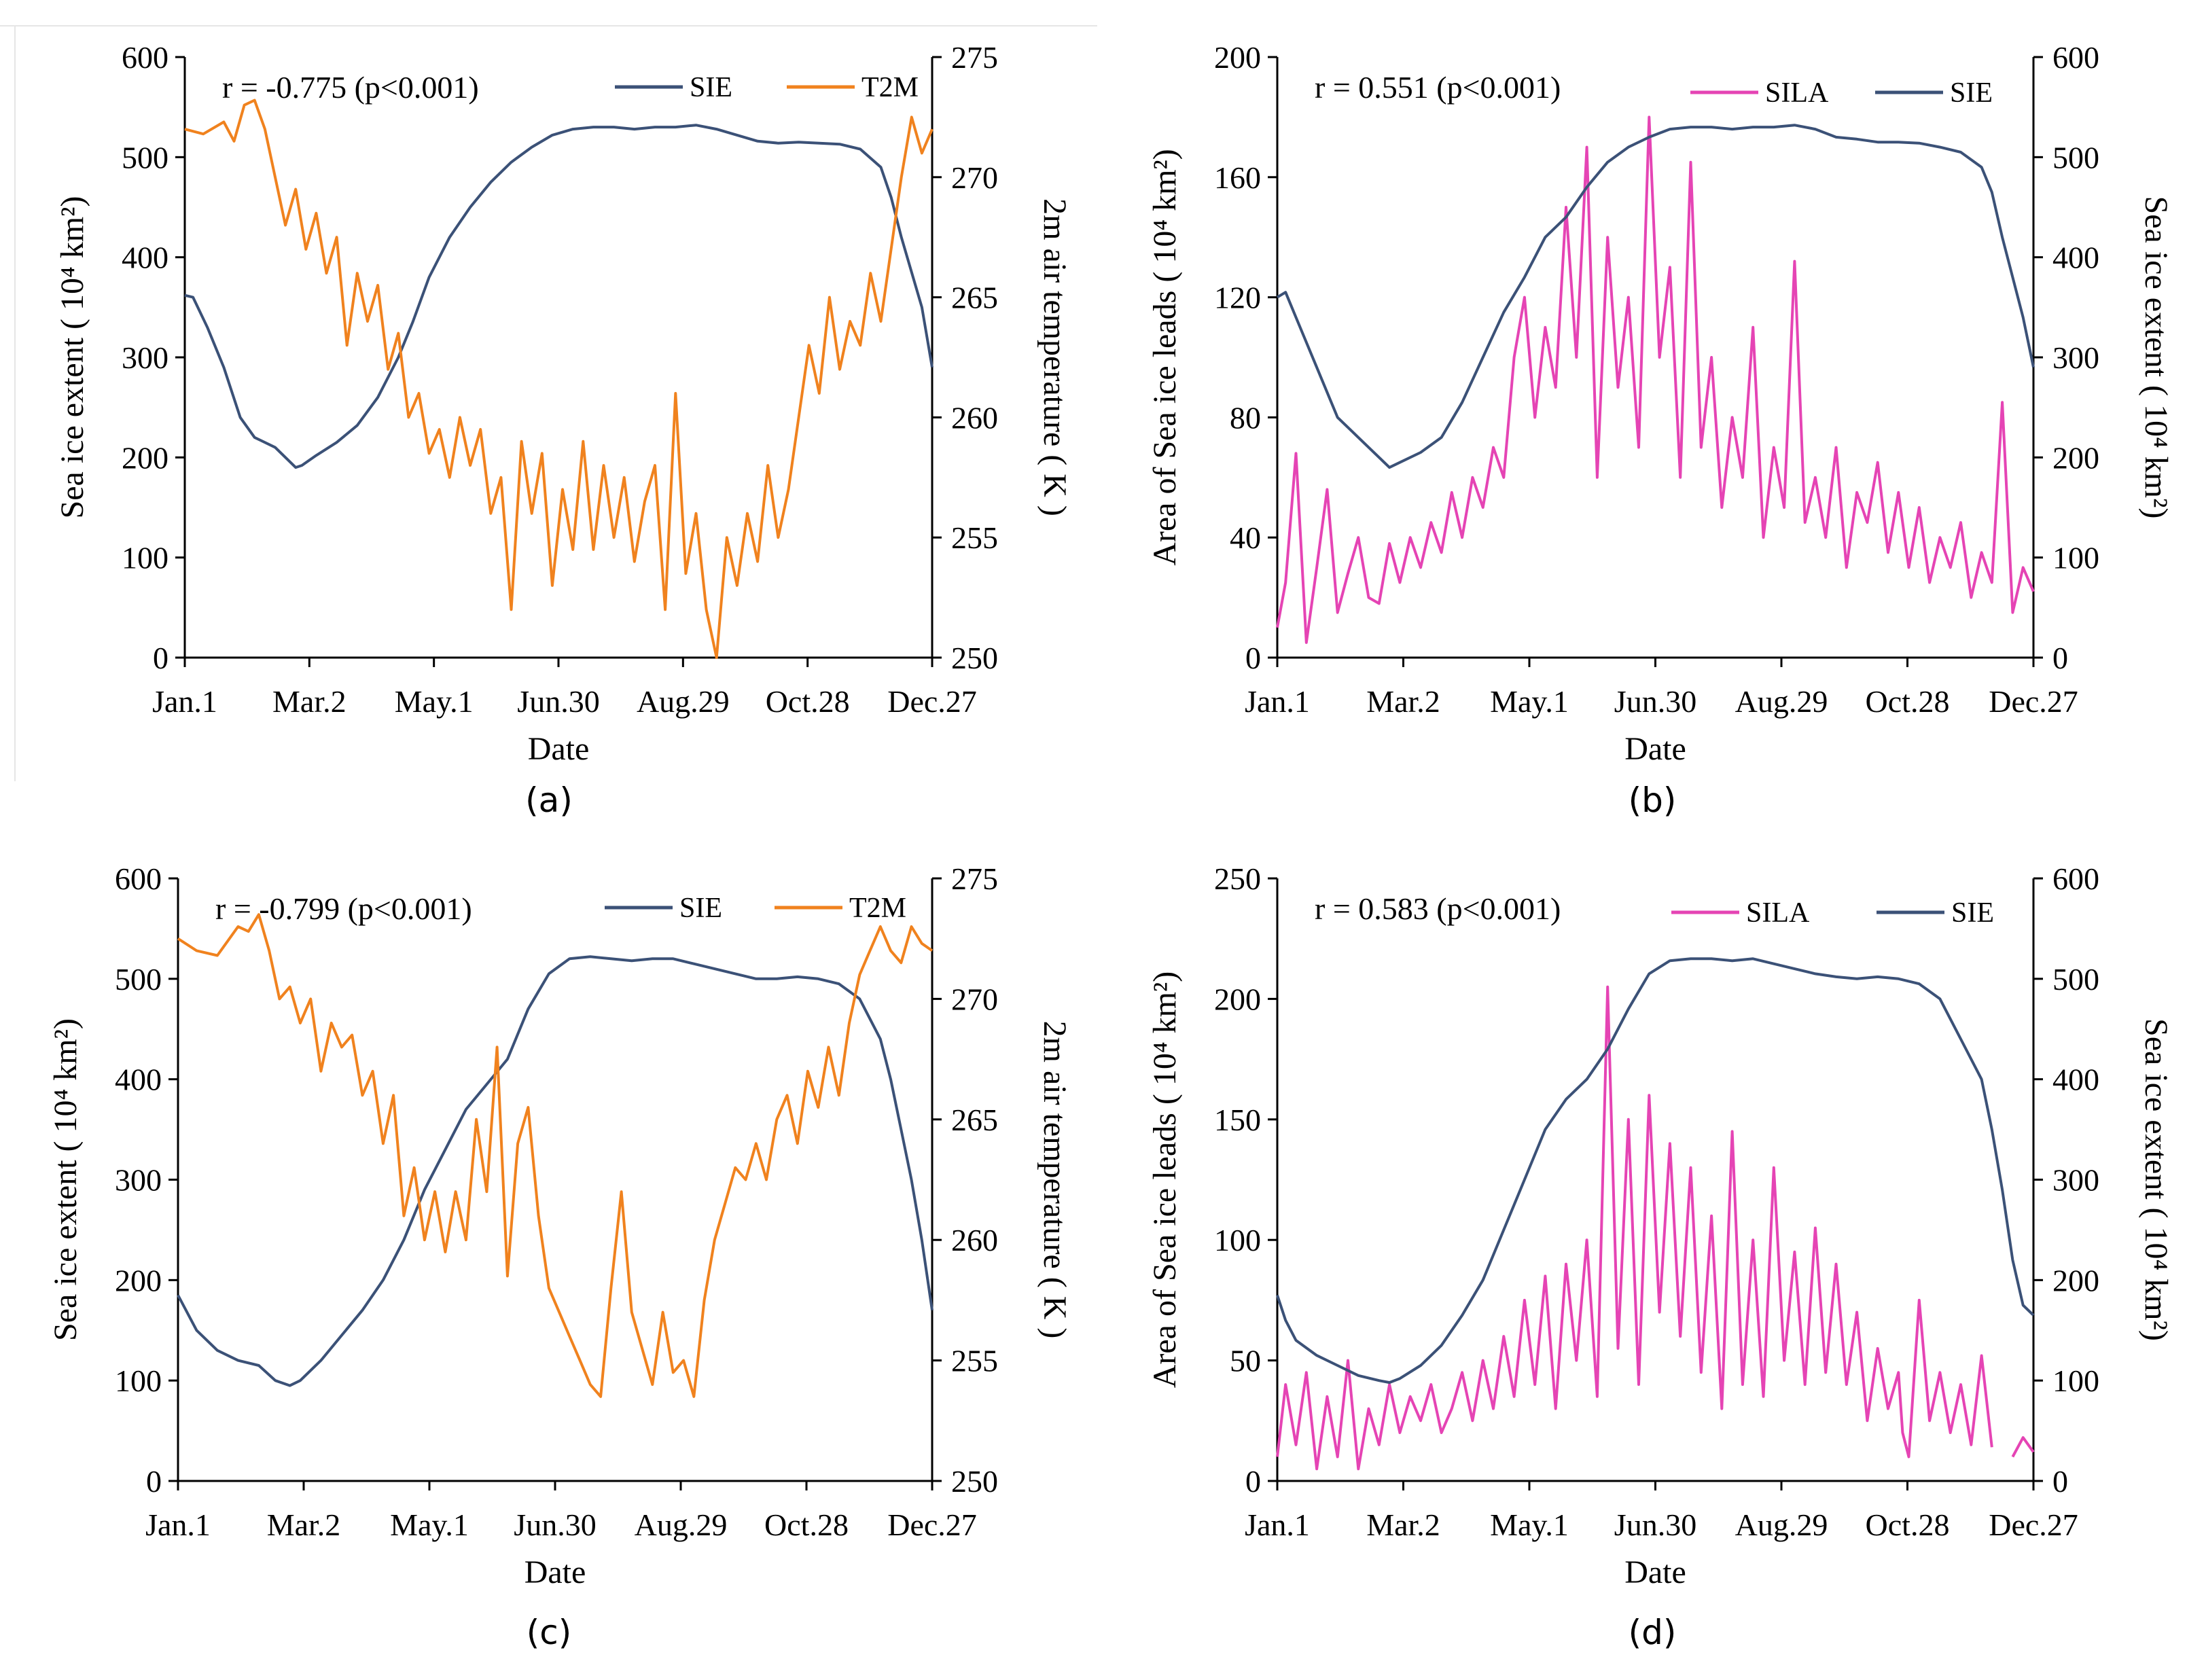 The width and height of the screenshot is (2187, 1680). Describe the element at coordinates (343, 908) in the screenshot. I see `panel-c-annotation: r = -0.799 (p<0.001)` at that location.